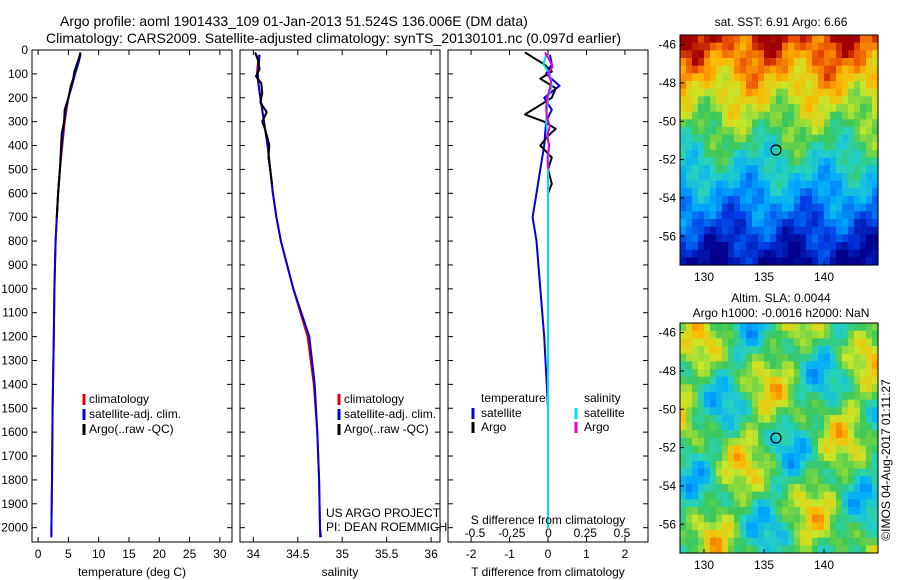  Describe the element at coordinates (781, 313) in the screenshot. I see `sla-map-title-line2: Argo h1000: -0.0016 h2000: NaN` at that location.